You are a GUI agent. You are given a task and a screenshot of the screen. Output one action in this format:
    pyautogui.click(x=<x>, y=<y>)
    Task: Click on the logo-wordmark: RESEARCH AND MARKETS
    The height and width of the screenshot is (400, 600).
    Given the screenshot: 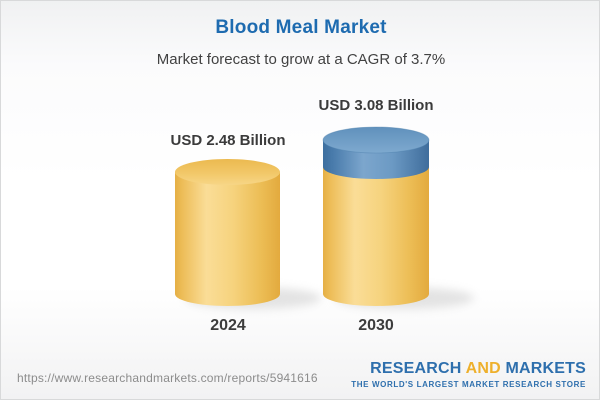 What is the action you would take?
    pyautogui.click(x=468, y=369)
    